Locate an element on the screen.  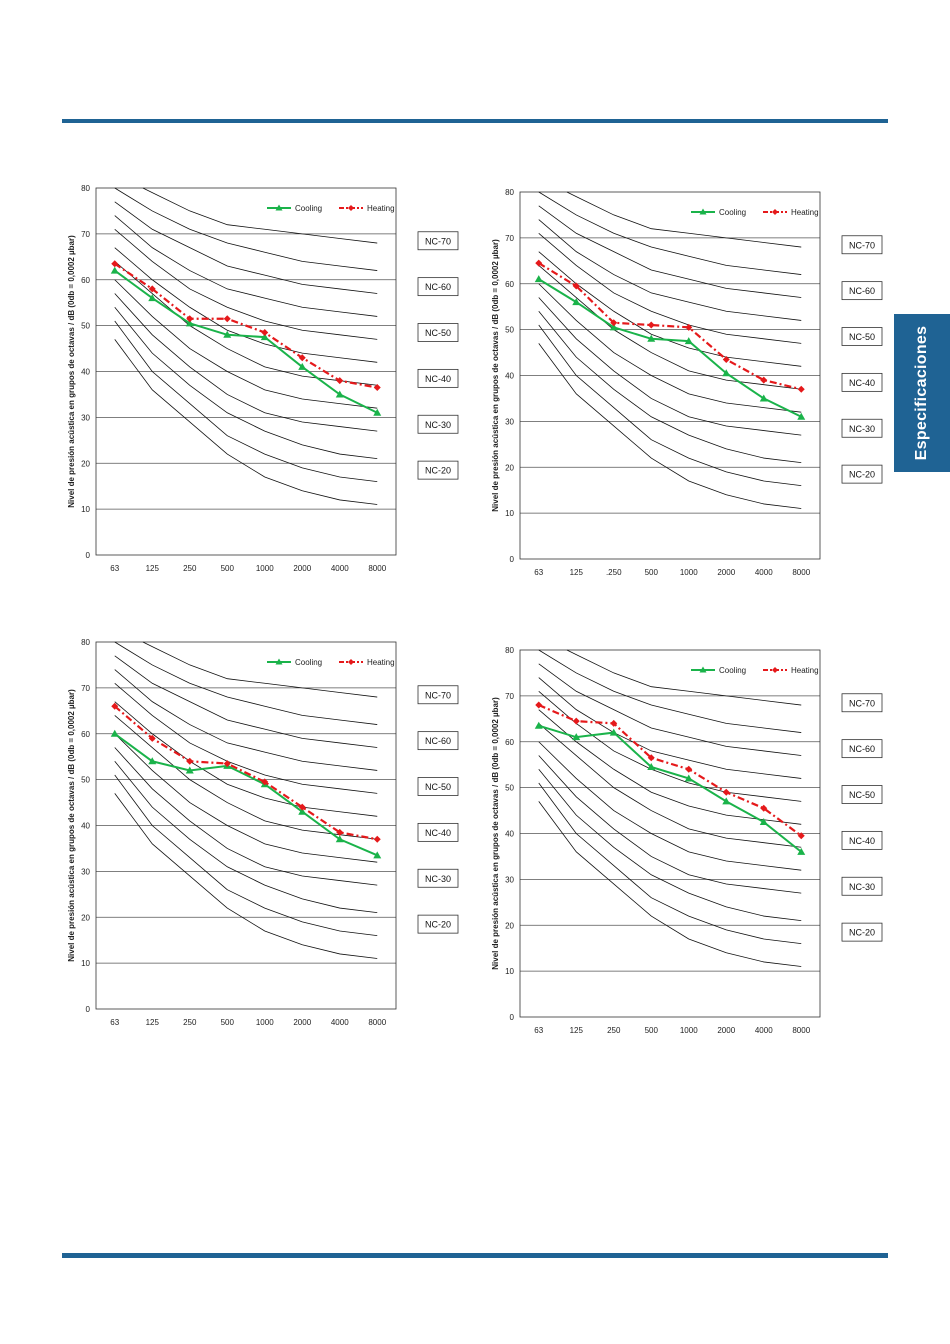
footer-rule is located at coordinates (475, 1255).